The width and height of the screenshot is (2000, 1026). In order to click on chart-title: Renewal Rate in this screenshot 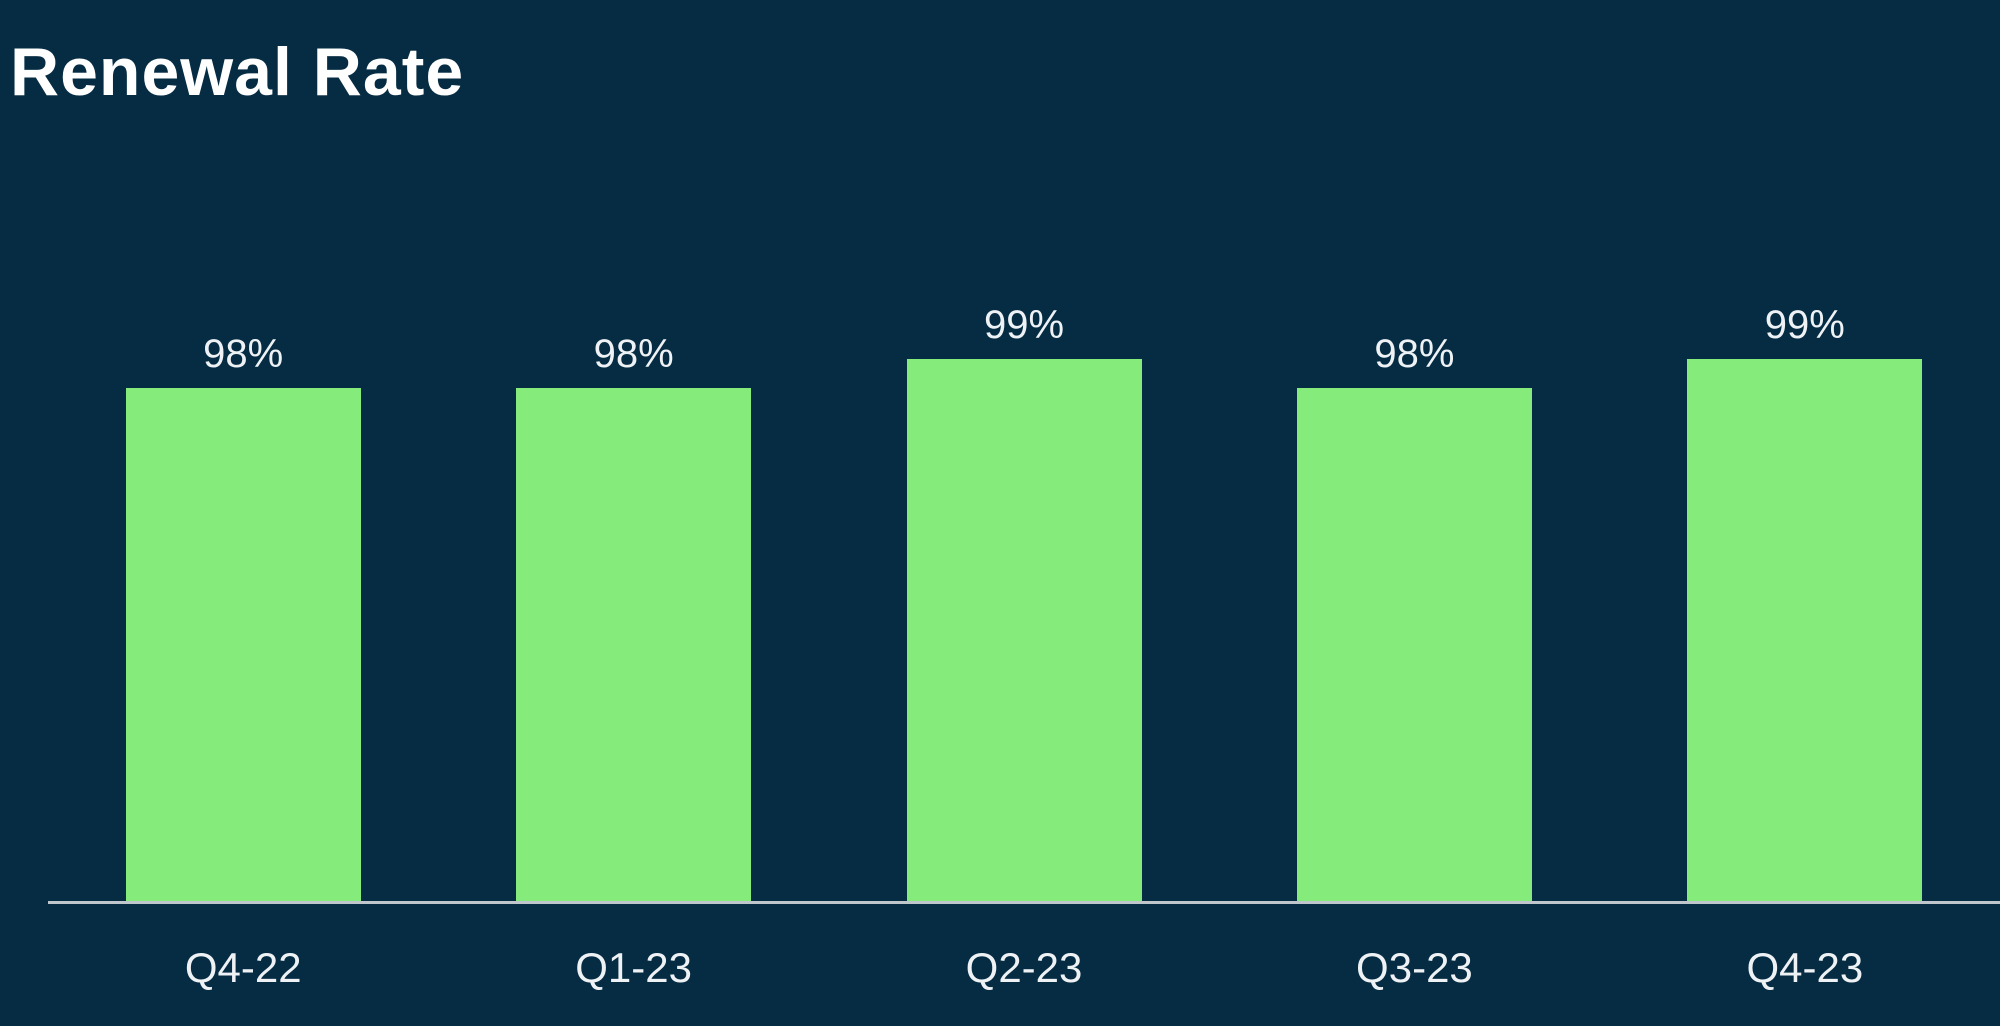, I will do `click(237, 72)`.